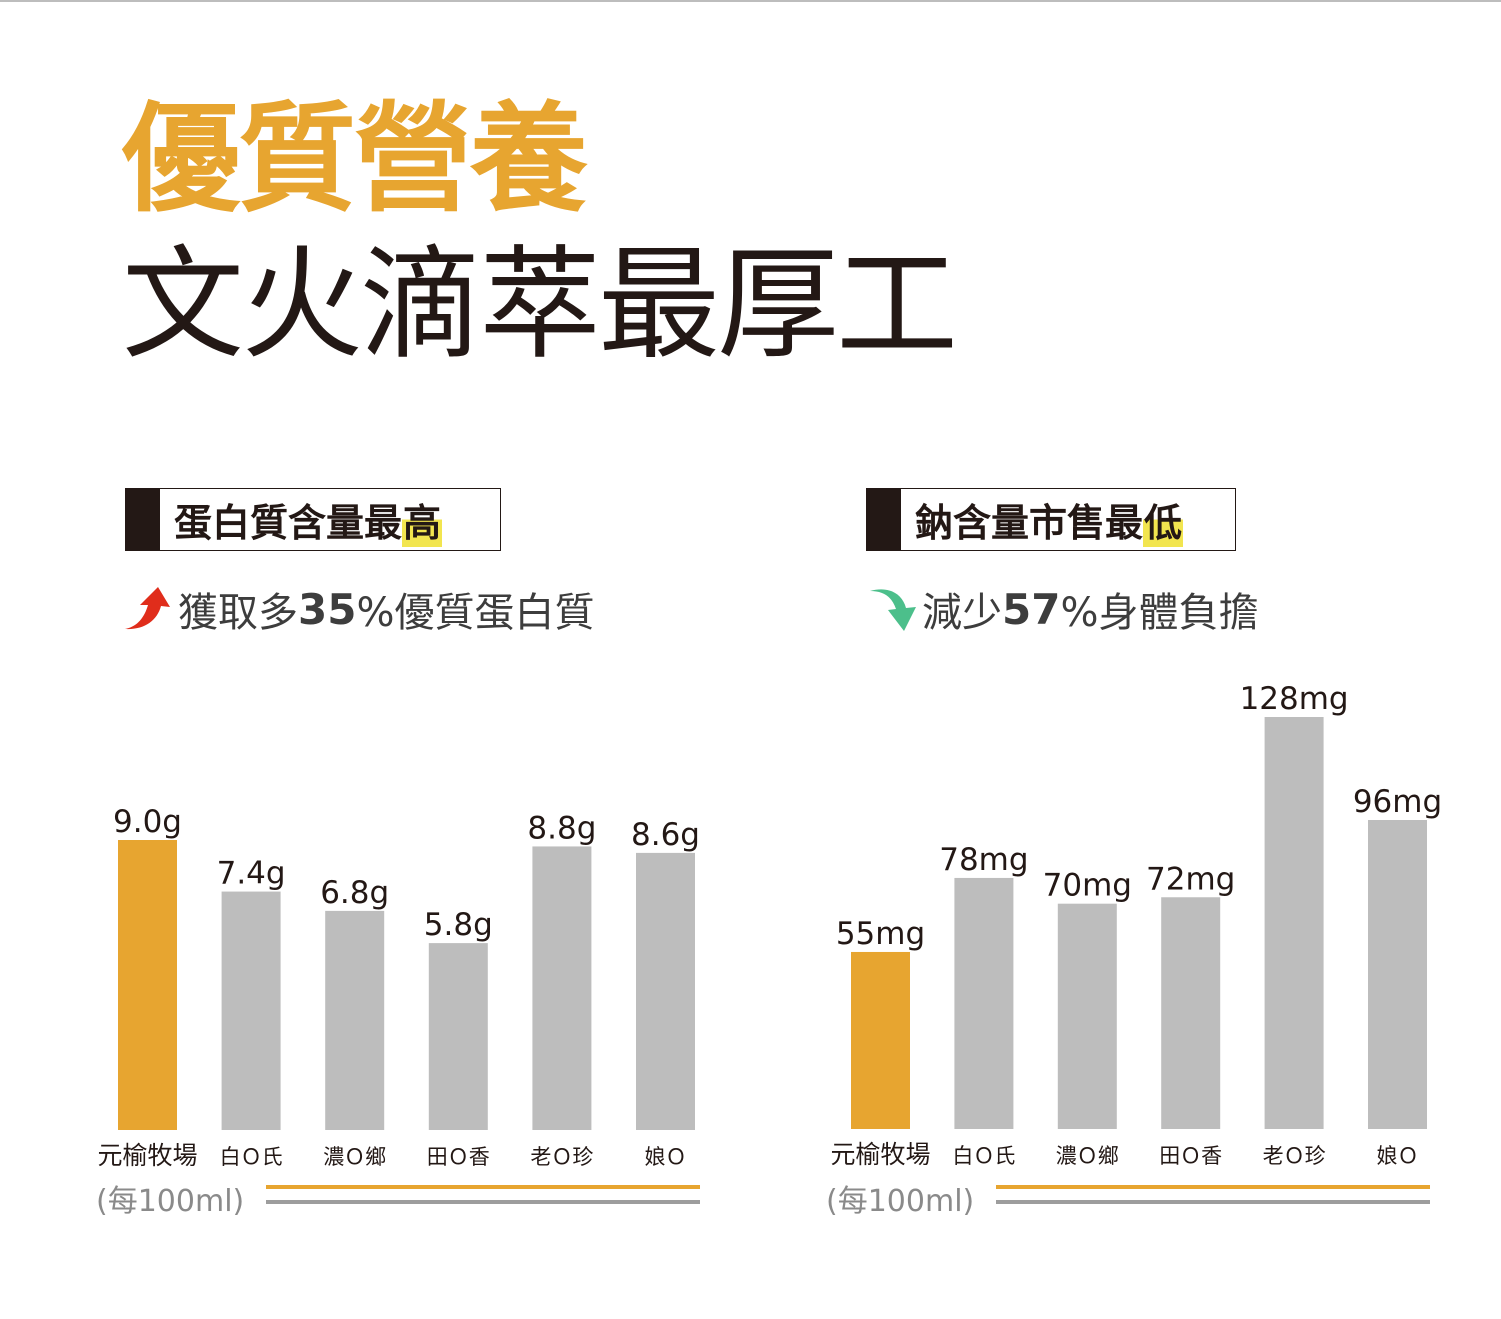  Describe the element at coordinates (900, 1201) in the screenshot. I see `sodium-unit-note: (每100ml)` at that location.